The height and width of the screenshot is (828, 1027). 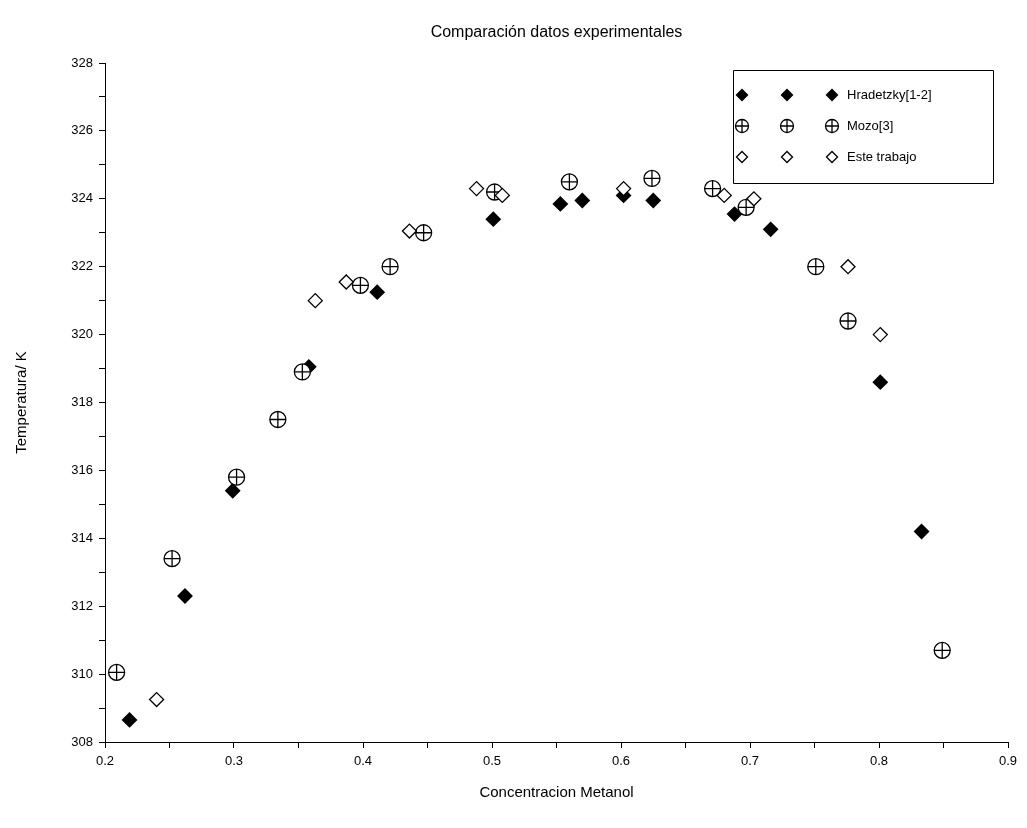 What do you see at coordinates (363, 761) in the screenshot?
I see `x-tick-label: 0.4` at bounding box center [363, 761].